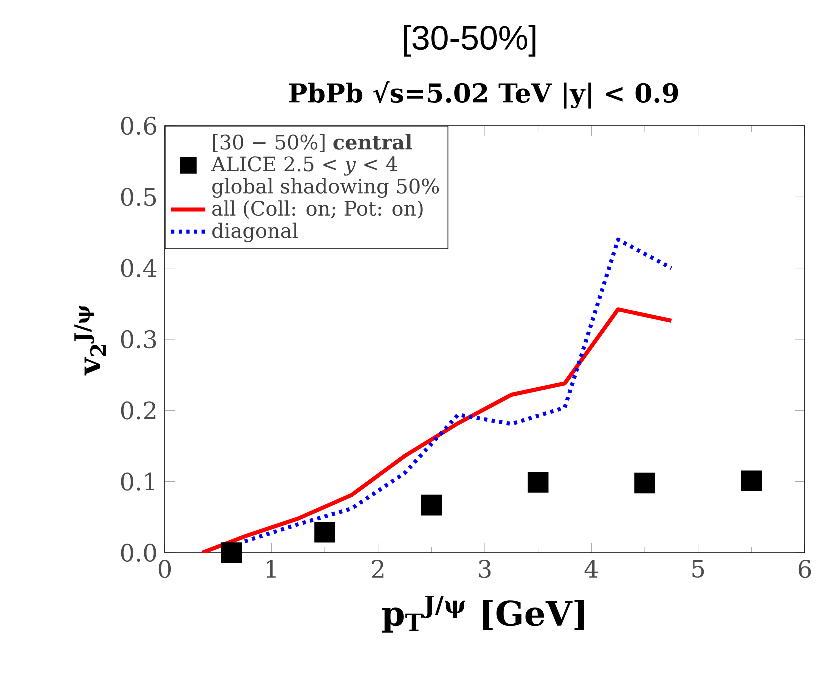  What do you see at coordinates (326, 188) in the screenshot?
I see `annotation: global shadowing 50%` at bounding box center [326, 188].